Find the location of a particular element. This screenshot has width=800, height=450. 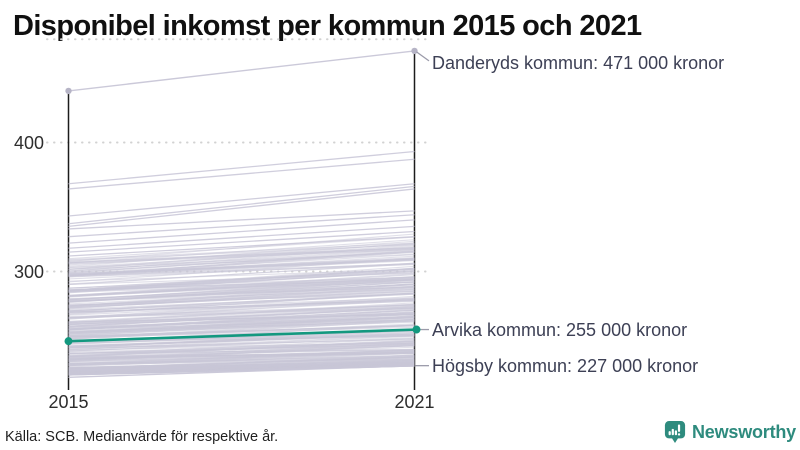

annotation-danderyd: Danderyds kommun: 471 000 kronor is located at coordinates (578, 62).